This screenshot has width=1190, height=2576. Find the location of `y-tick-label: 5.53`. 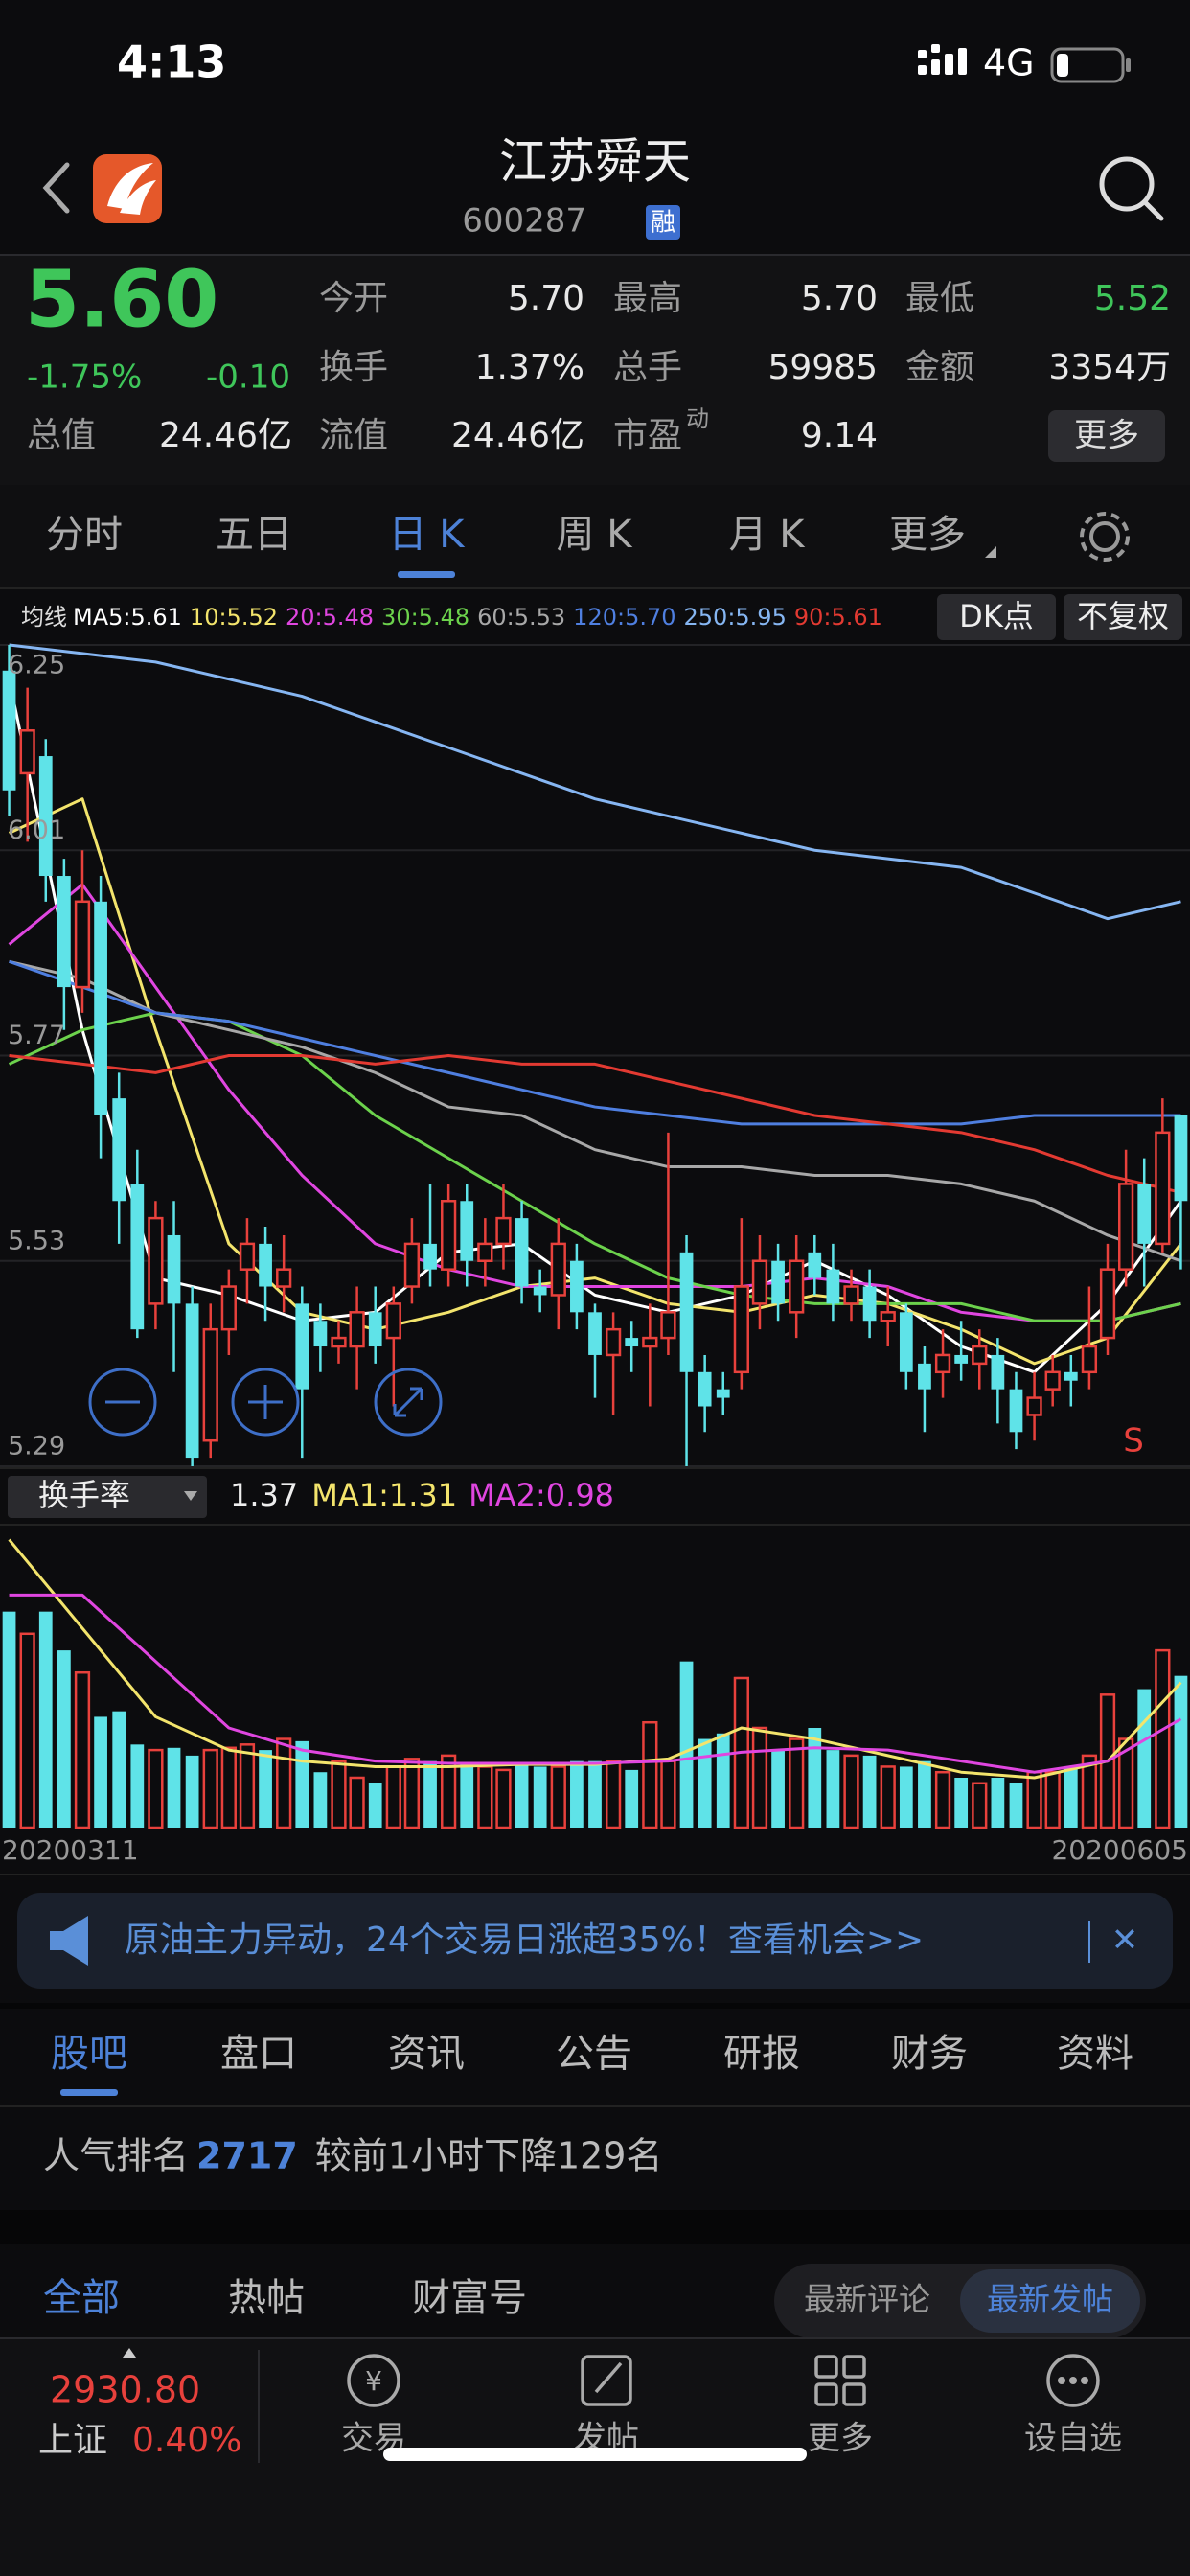

y-tick-label: 5.53 is located at coordinates (37, 1240).